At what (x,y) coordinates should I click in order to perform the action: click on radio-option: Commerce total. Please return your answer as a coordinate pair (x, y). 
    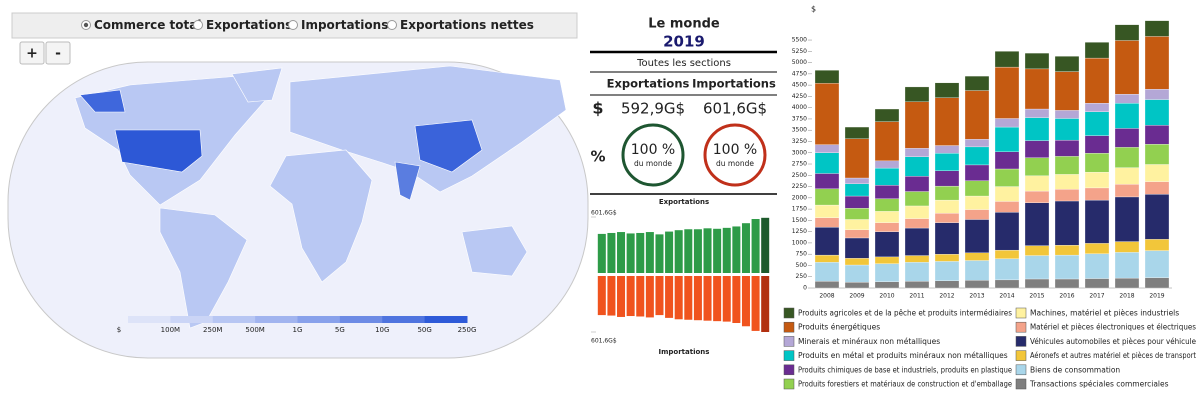
    Looking at the image, I should click on (141, 25).